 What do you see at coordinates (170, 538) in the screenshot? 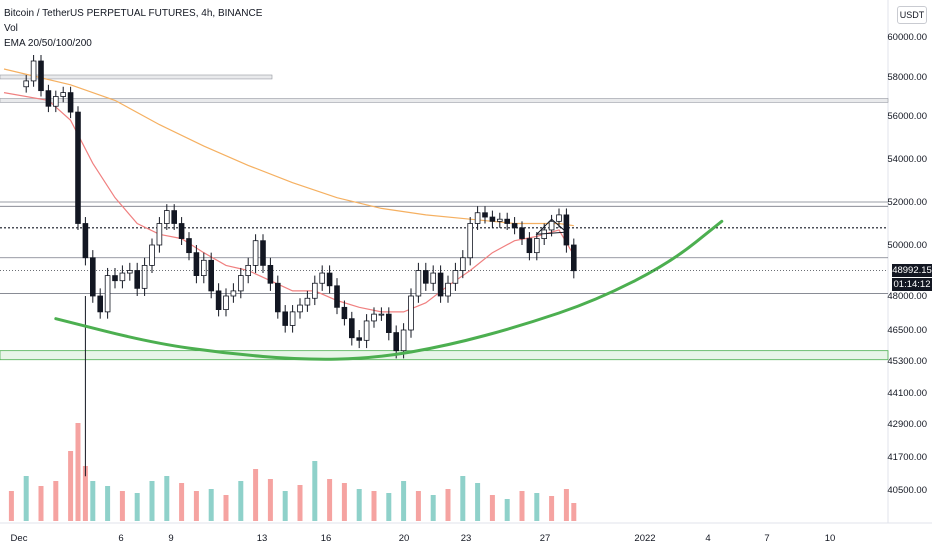
I see `x-tick-label: 9` at bounding box center [170, 538].